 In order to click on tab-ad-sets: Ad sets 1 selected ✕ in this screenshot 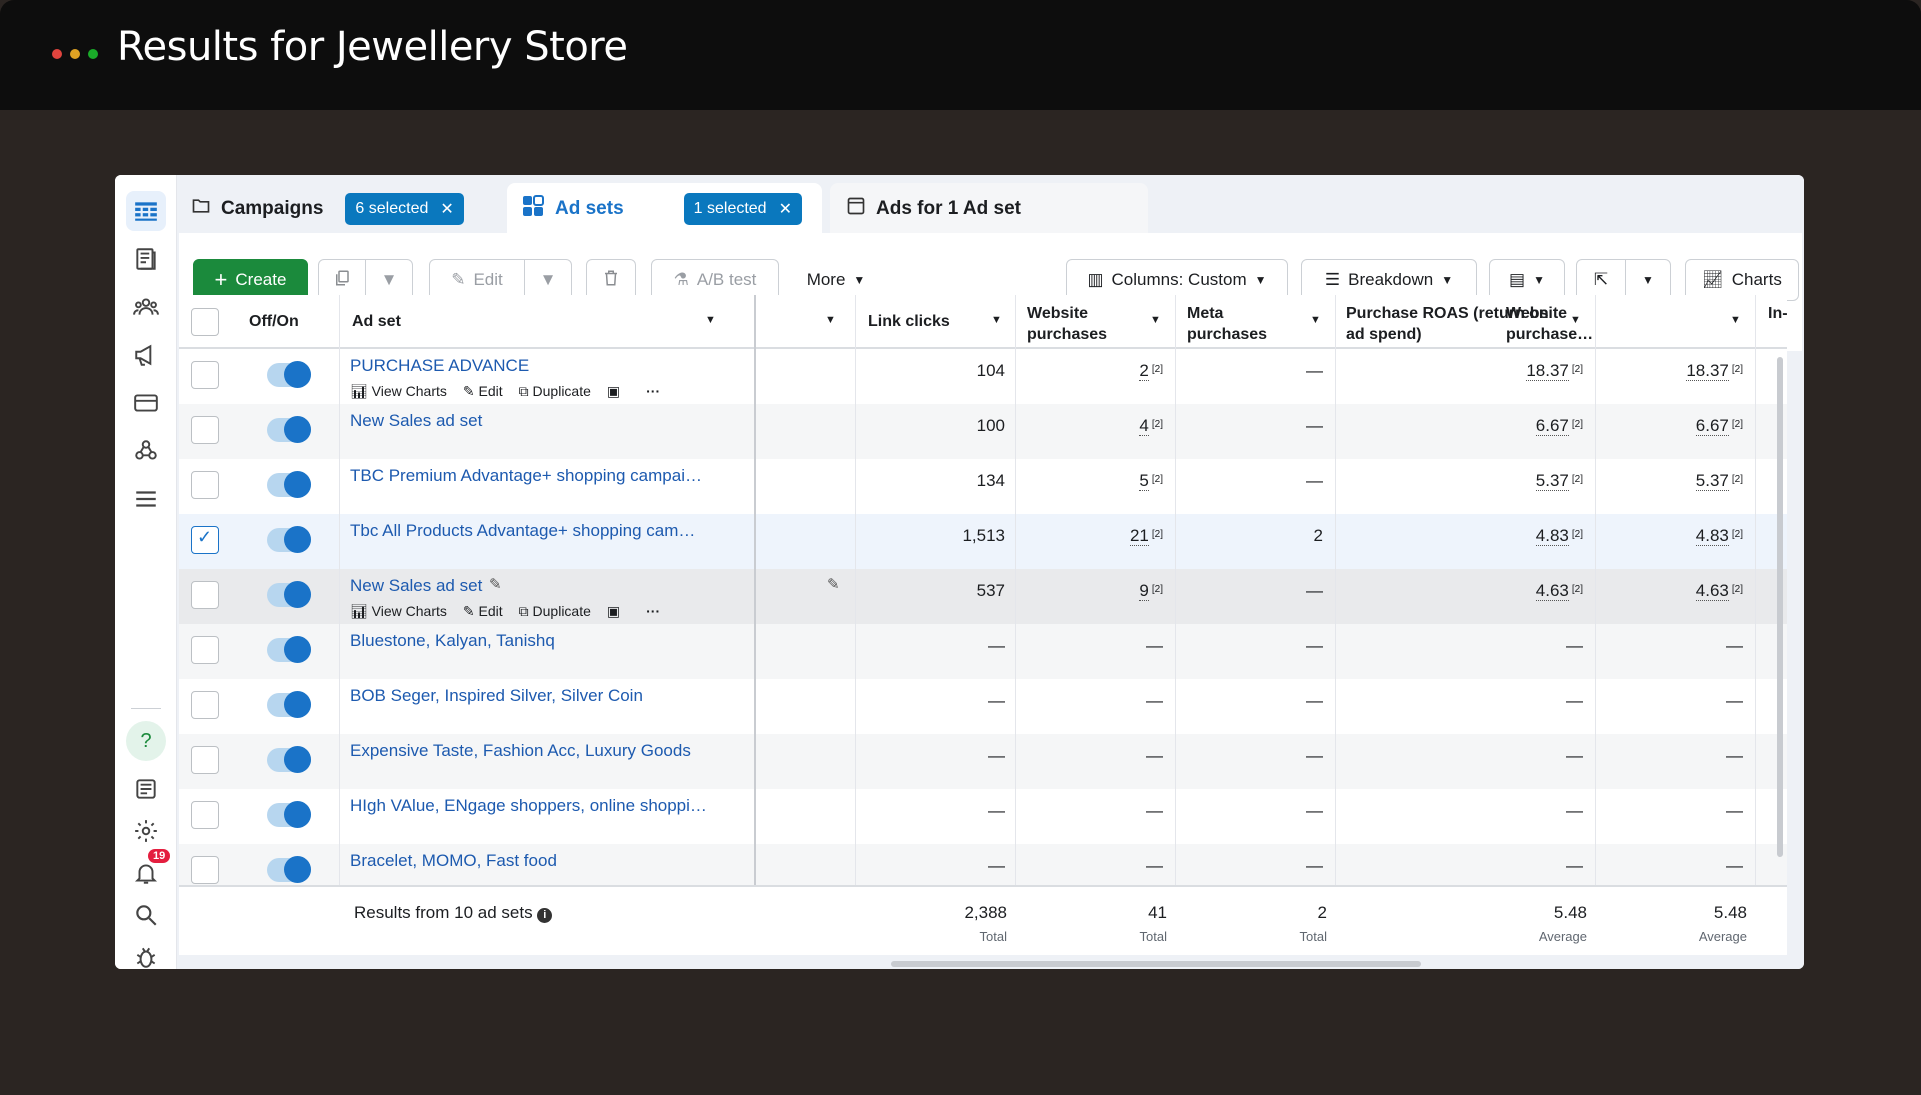, I will do `click(664, 209)`.